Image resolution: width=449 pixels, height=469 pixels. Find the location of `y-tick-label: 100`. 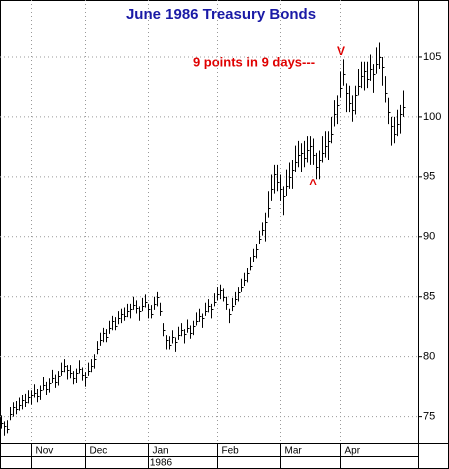

y-tick-label: 100 is located at coordinates (432, 117).